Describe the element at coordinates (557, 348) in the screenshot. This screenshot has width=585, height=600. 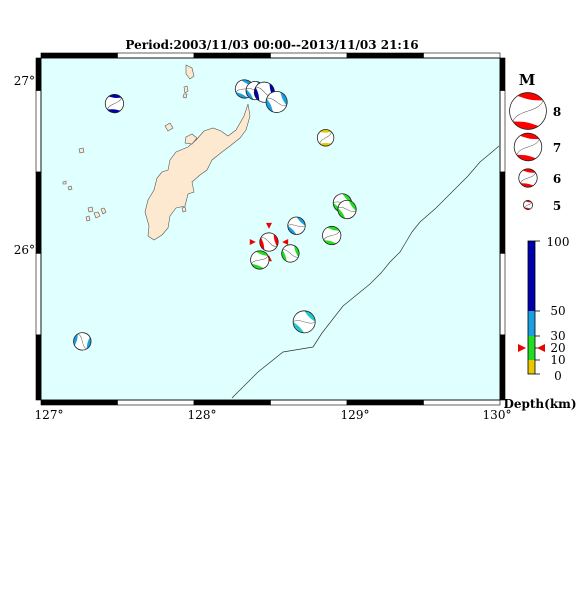
I see `depth-tick-20: 20` at that location.